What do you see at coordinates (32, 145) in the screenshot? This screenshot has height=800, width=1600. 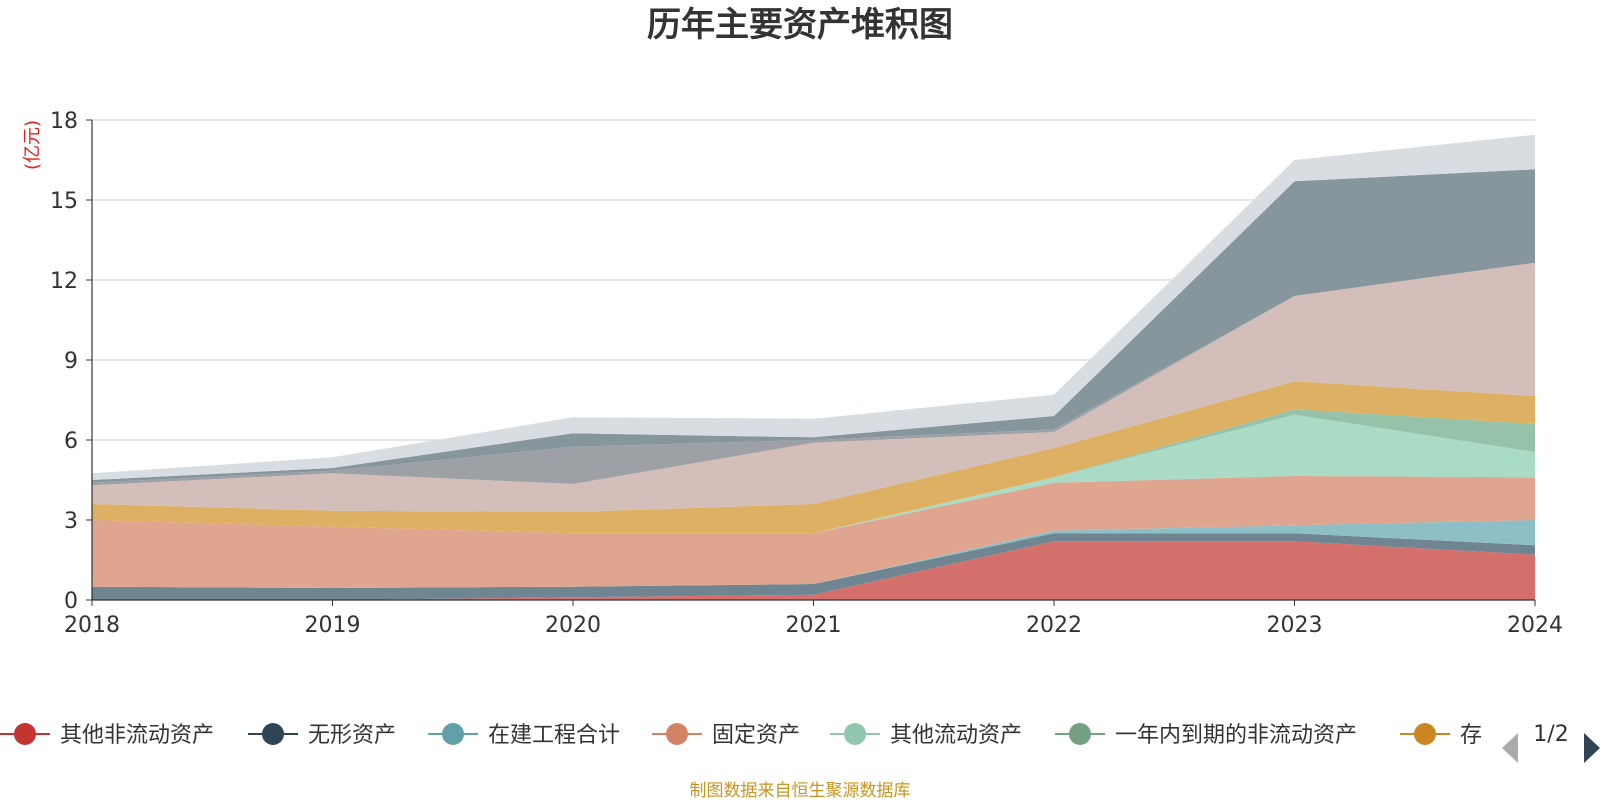 I see `y-axis-unit-label: (亿元)` at bounding box center [32, 145].